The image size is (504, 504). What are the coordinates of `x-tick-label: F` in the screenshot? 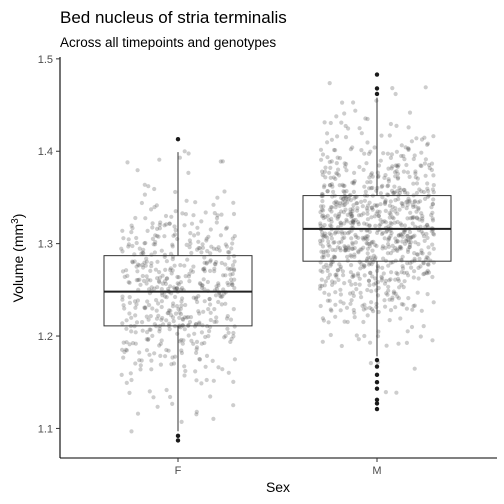 It's located at (178, 471).